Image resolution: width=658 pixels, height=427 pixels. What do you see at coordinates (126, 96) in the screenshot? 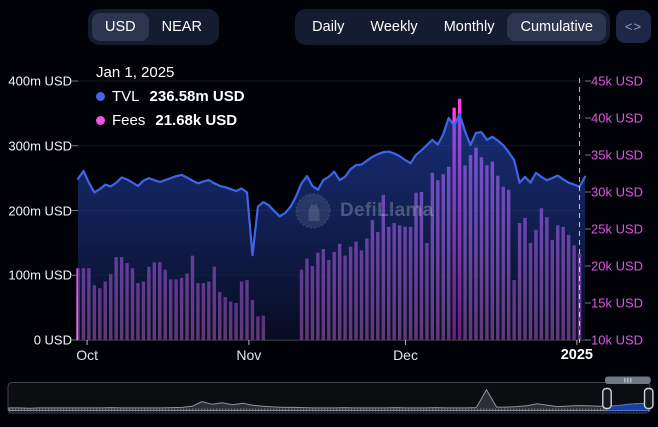
I see `tooltip-tvl-label: TVL` at bounding box center [126, 96].